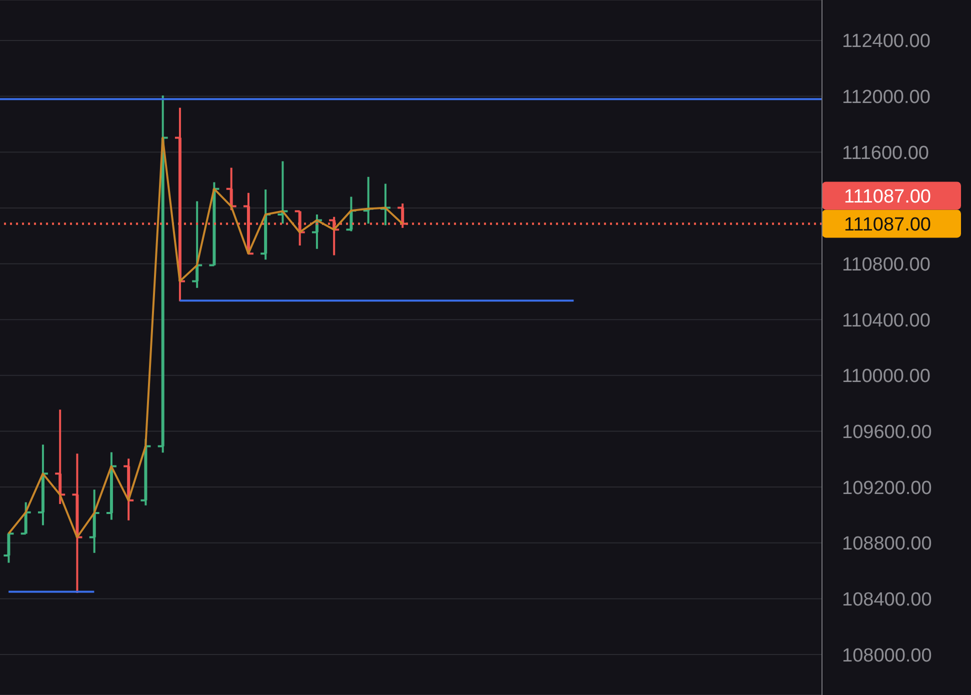 Image resolution: width=971 pixels, height=695 pixels. Describe the element at coordinates (885, 153) in the screenshot. I see `y-tick-label: 111600.00` at that location.